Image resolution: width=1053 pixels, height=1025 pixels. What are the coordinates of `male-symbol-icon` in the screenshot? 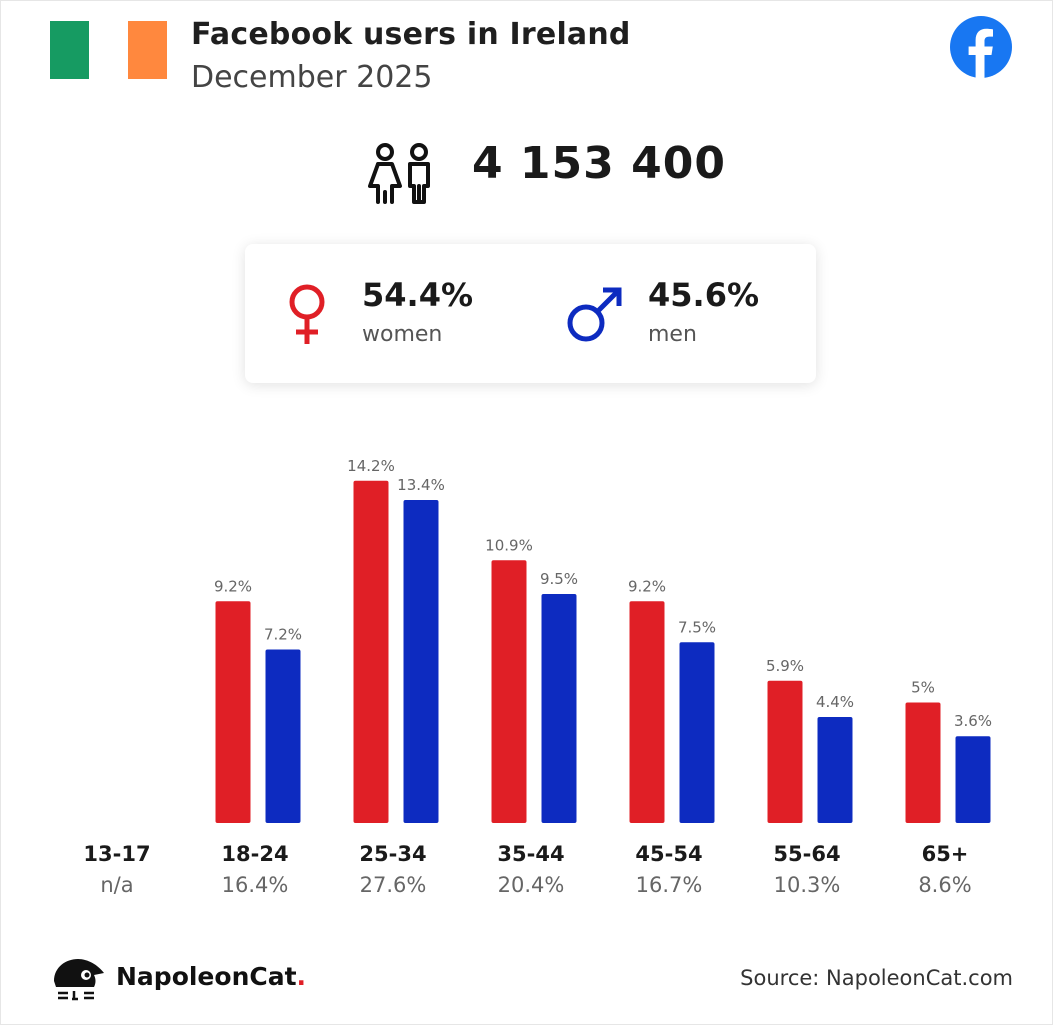 It's located at (594, 314).